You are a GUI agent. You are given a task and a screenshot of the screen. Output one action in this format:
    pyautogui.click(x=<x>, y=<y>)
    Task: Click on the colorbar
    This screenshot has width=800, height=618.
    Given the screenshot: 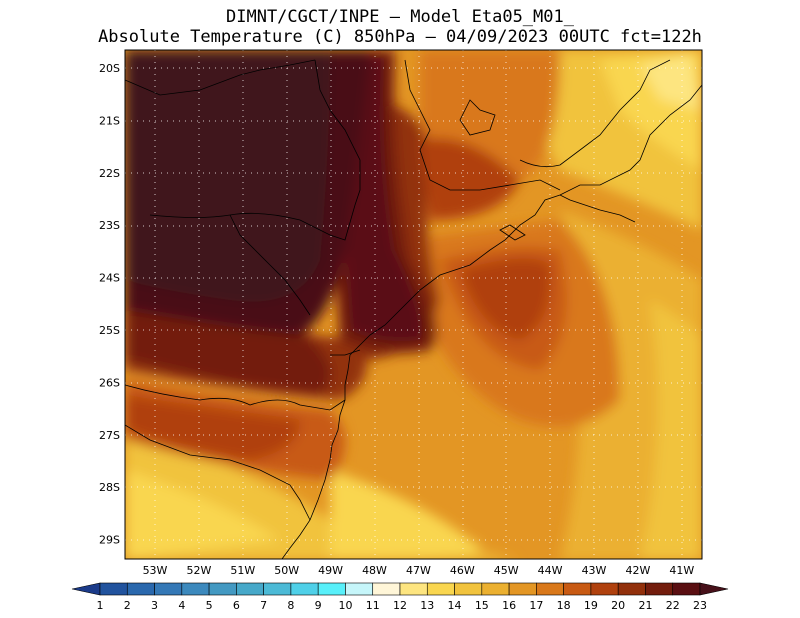 What is the action you would take?
    pyautogui.click(x=400, y=589)
    